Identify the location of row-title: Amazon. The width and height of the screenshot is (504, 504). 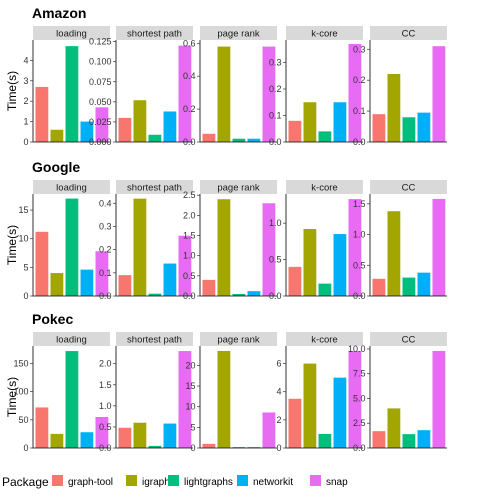
(59, 13).